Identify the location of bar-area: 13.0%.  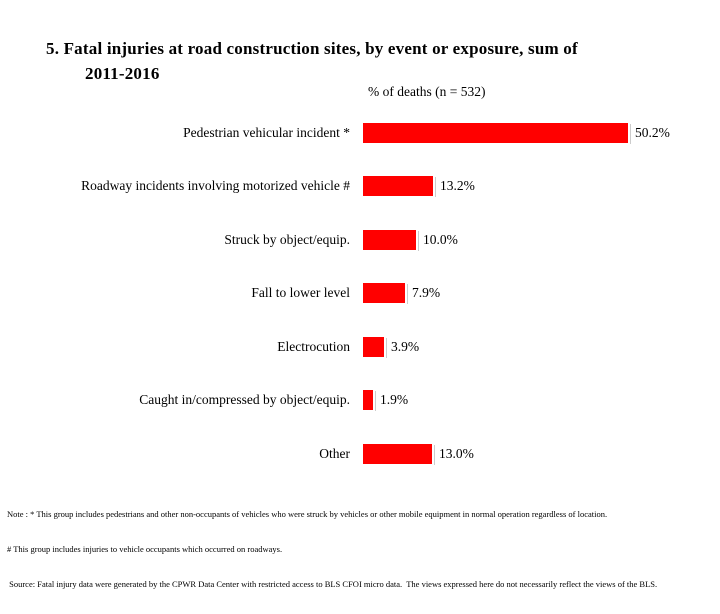
(418, 454).